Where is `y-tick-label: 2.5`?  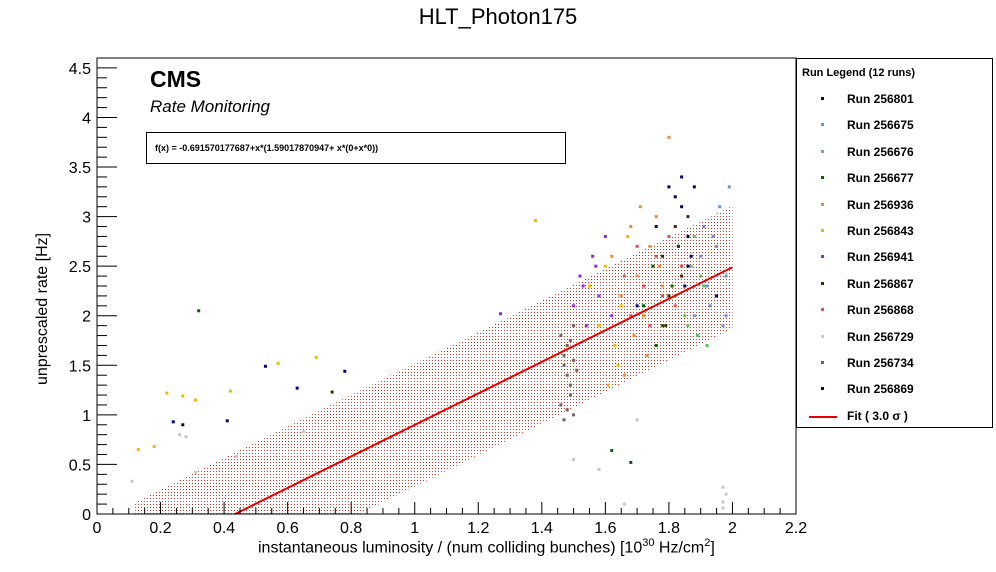
y-tick-label: 2.5 is located at coordinates (80, 267).